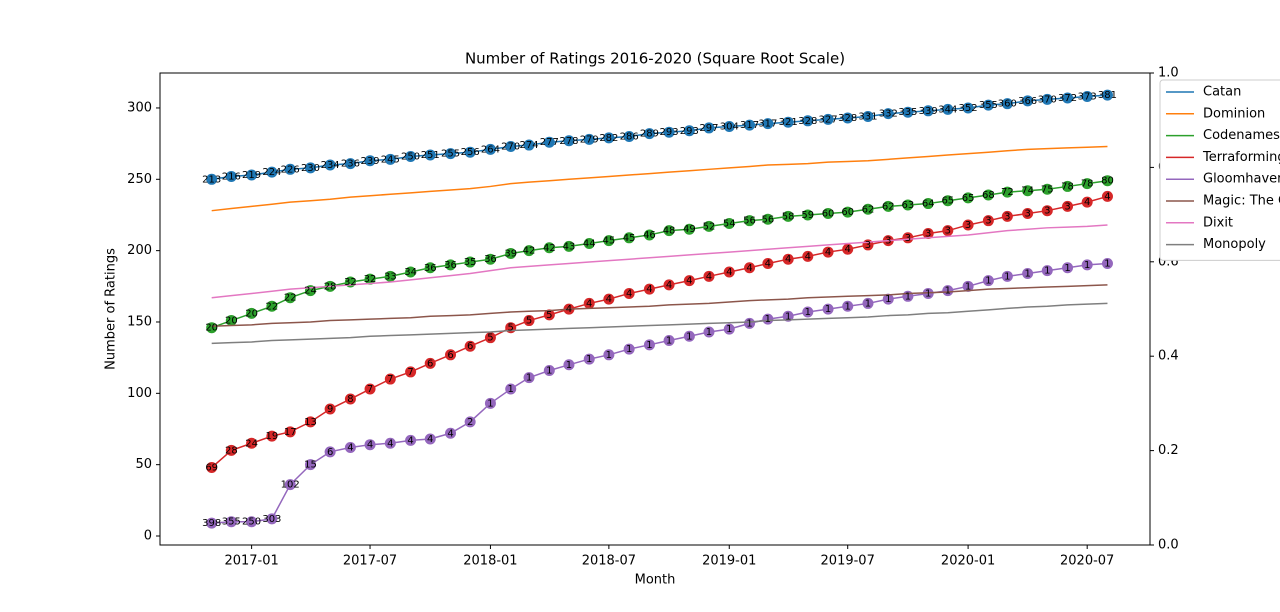 The image size is (1280, 612). Describe the element at coordinates (1027, 191) in the screenshot. I see `point-label: 74` at that location.